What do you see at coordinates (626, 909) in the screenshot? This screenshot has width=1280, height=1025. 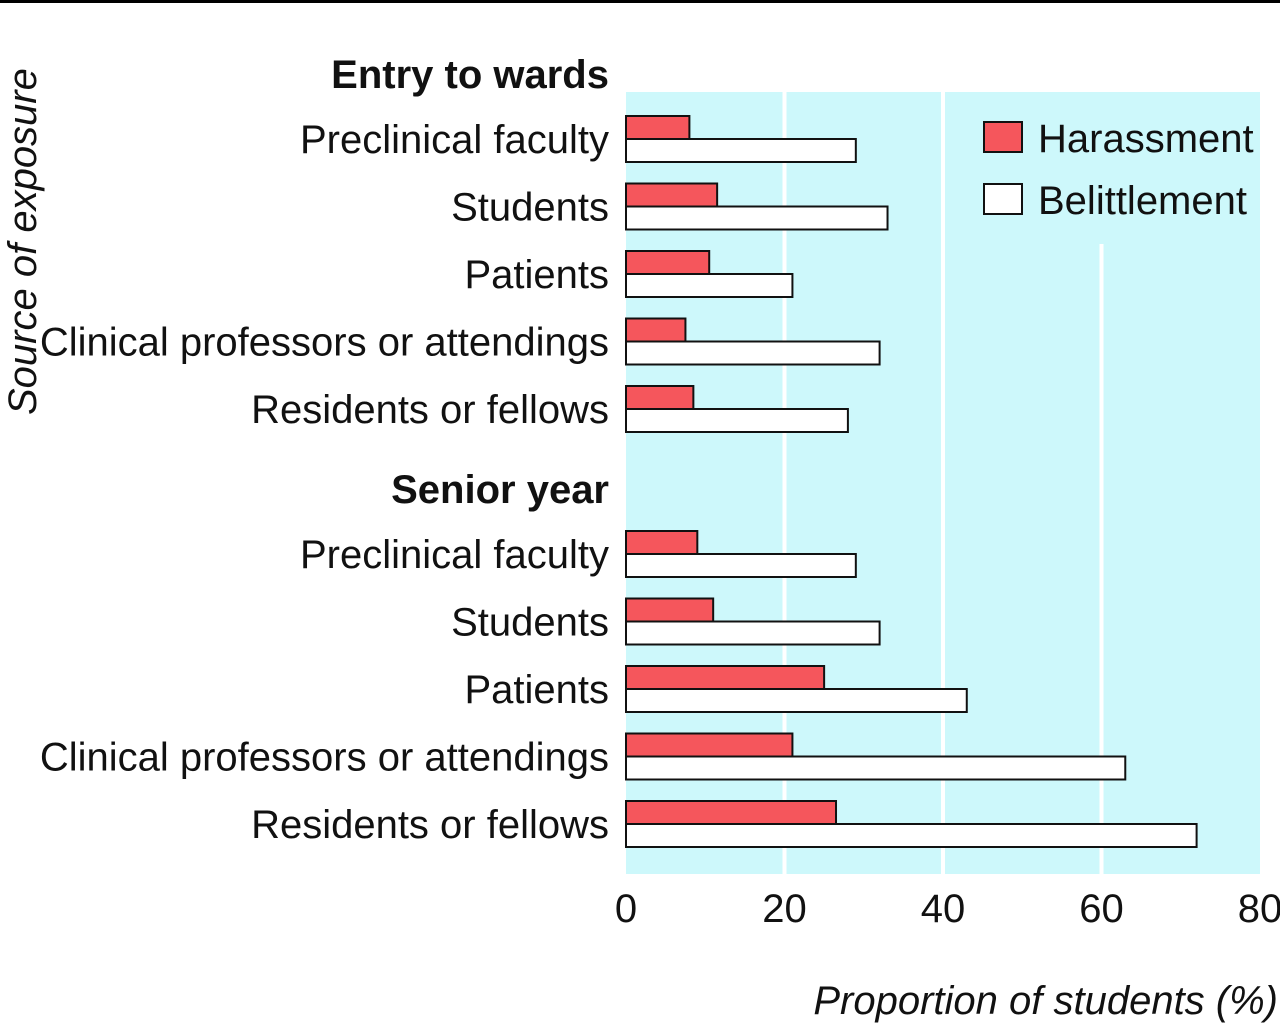 I see `x-tick-label-0: 0` at bounding box center [626, 909].